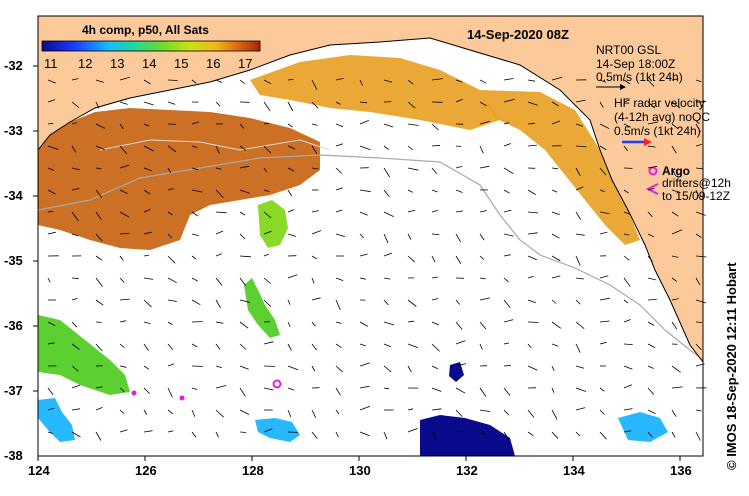 The image size is (749, 496). Describe the element at coordinates (560, 167) in the screenshot. I see `sst-east-shelf` at that location.